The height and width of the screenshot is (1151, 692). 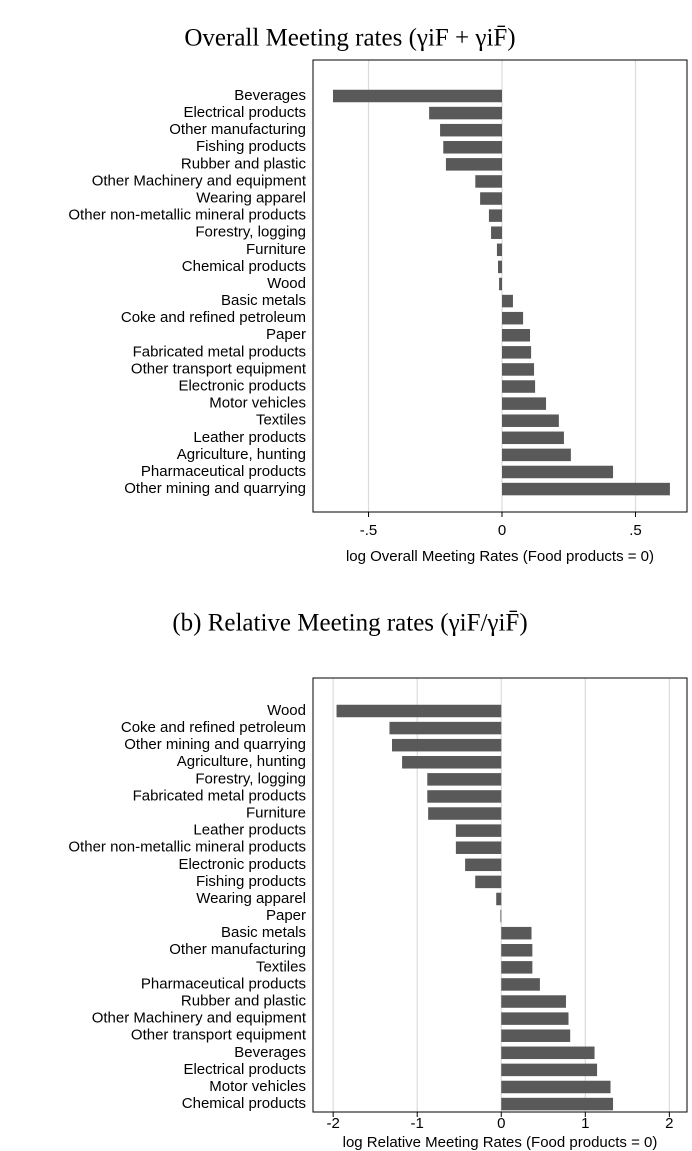 I want to click on x-tick-label: .5, so click(x=635, y=530).